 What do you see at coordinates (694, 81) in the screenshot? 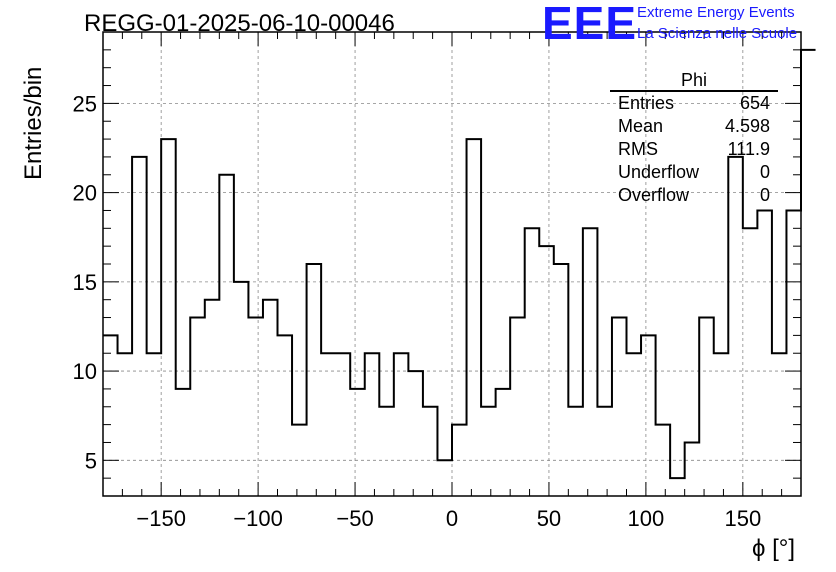
I see `stats-title: Phi` at bounding box center [694, 81].